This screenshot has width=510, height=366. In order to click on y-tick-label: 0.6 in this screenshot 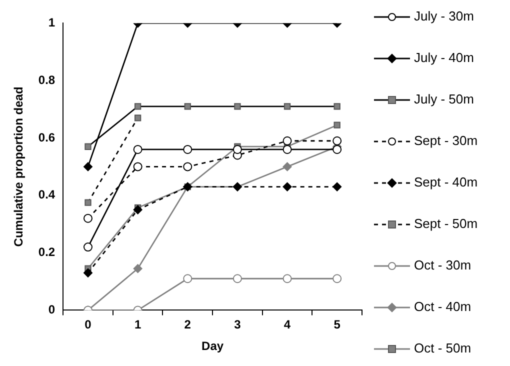, I will do `click(47, 137)`.